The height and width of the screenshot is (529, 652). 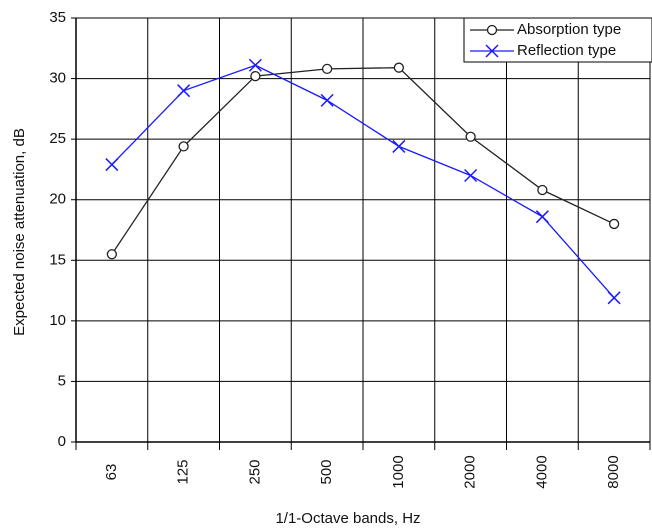 What do you see at coordinates (613, 471) in the screenshot?
I see `x-tick-label: 8000` at bounding box center [613, 471].